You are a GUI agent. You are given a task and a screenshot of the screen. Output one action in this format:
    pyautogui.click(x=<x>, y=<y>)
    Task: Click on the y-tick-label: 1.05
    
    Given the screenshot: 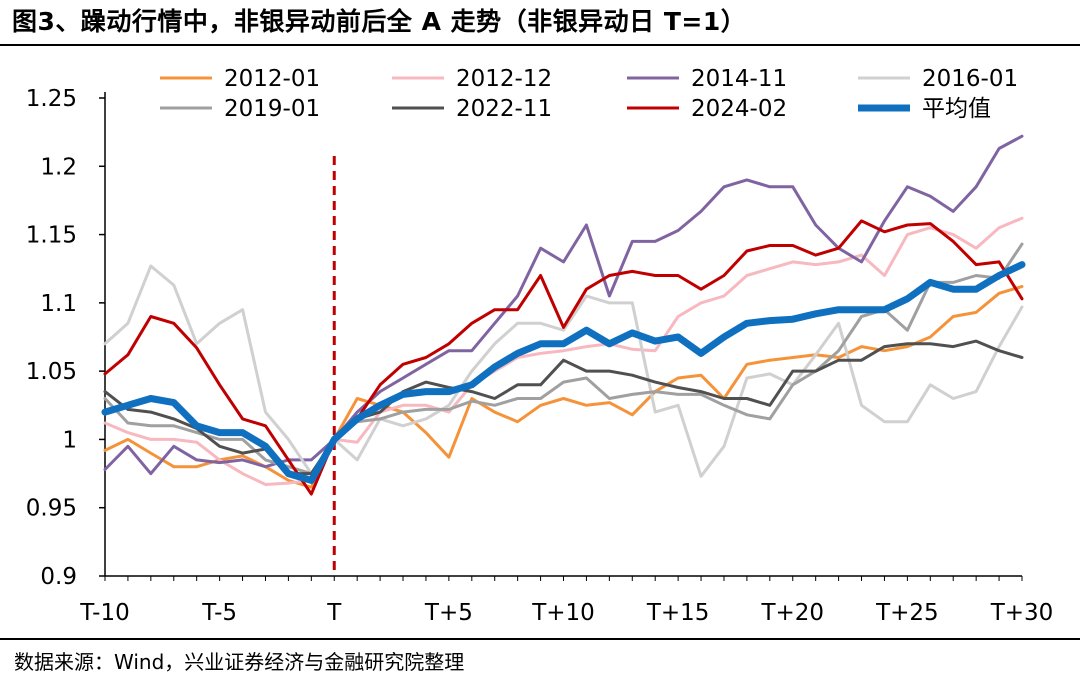 What is the action you would take?
    pyautogui.click(x=51, y=372)
    